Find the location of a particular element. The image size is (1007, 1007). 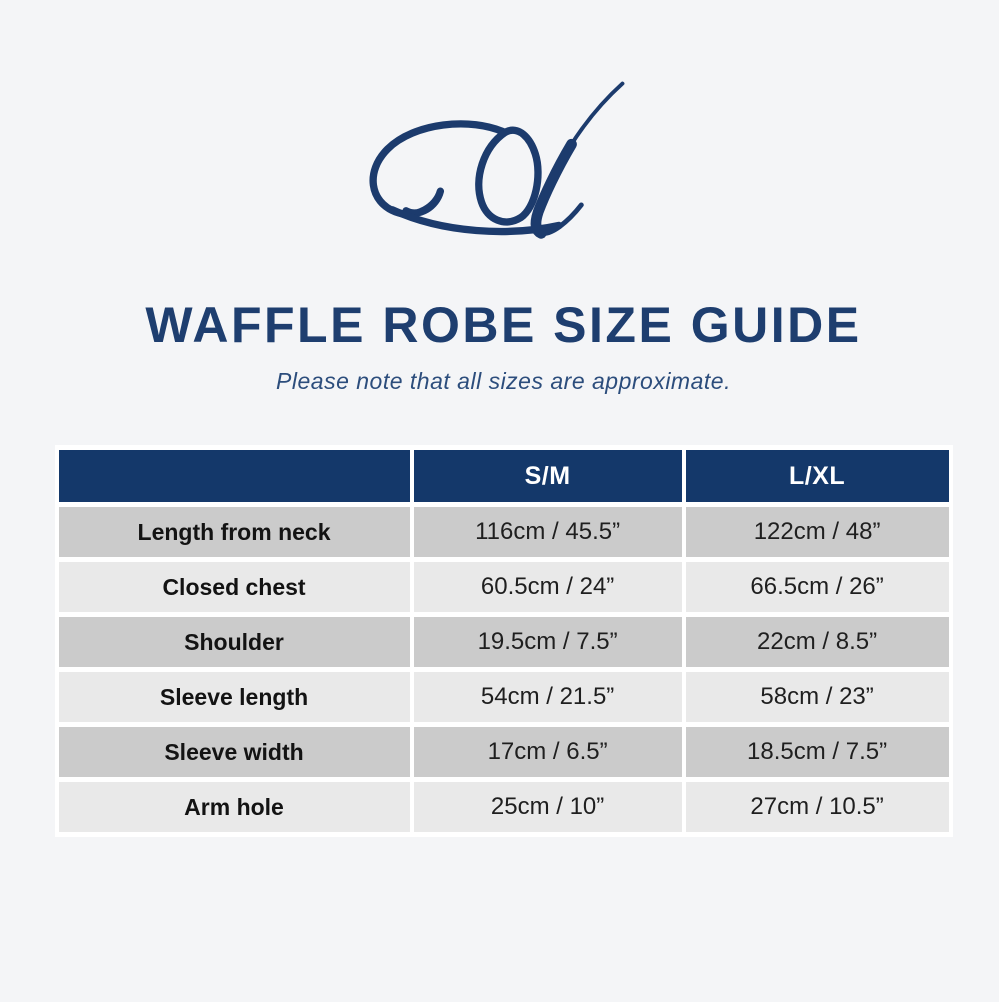

edge-strip-bottom is located at coordinates (503, 1004).